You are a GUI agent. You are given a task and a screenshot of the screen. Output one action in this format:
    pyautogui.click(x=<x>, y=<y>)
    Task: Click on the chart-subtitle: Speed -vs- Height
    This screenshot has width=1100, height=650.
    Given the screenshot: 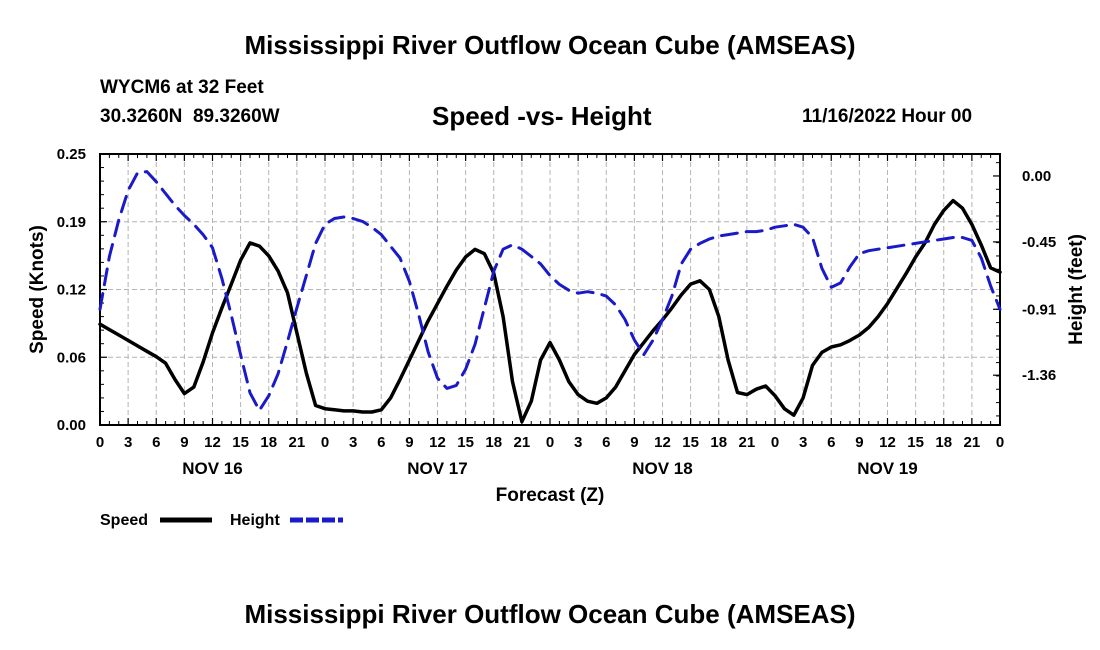 What is the action you would take?
    pyautogui.click(x=542, y=116)
    